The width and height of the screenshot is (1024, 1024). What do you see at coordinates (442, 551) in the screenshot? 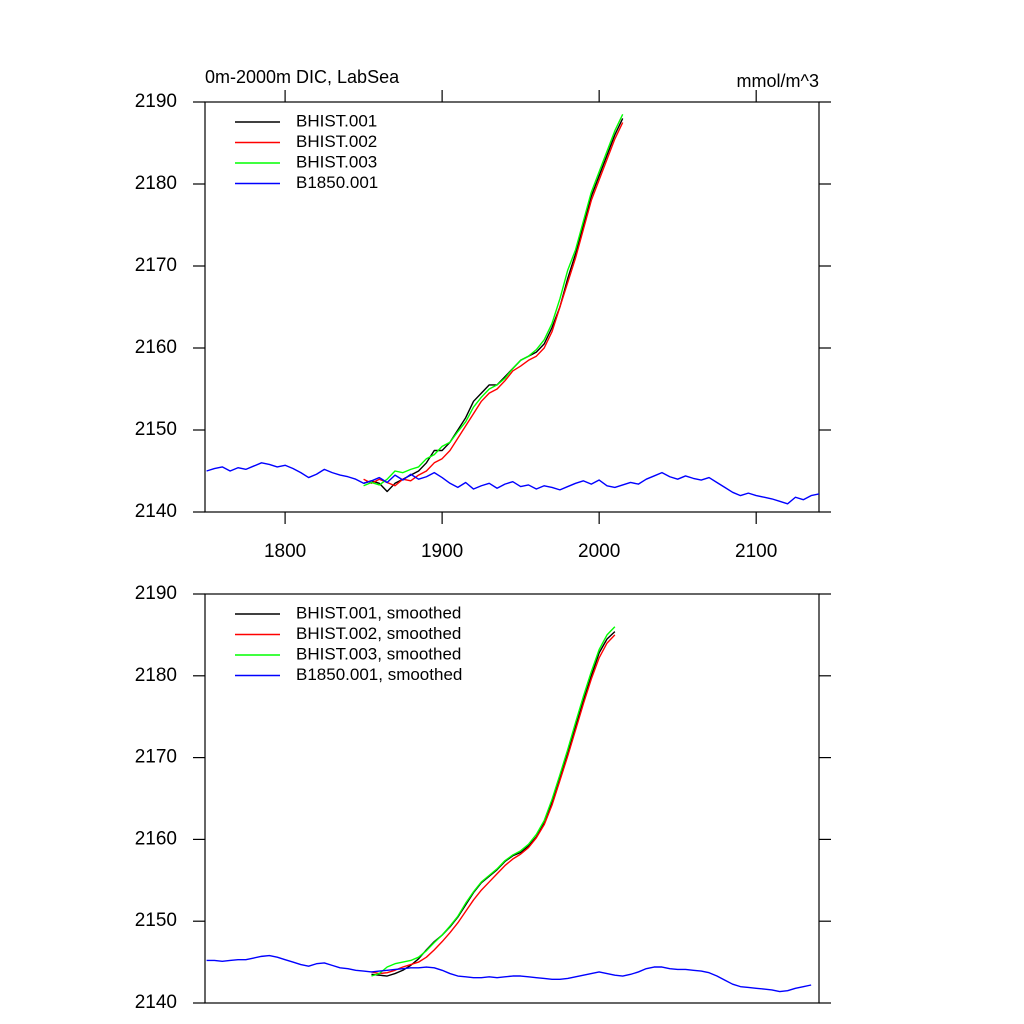
I see `x-tick-label: 1900` at bounding box center [442, 551].